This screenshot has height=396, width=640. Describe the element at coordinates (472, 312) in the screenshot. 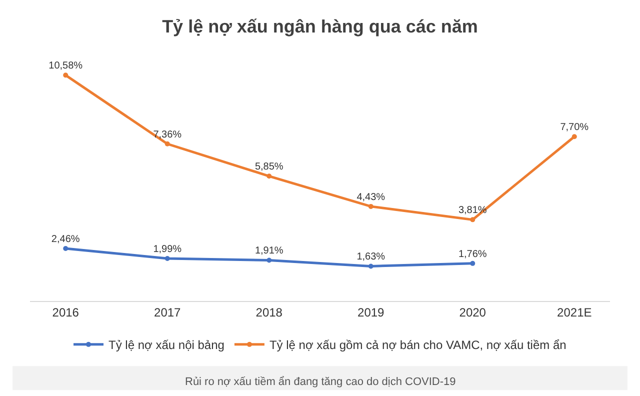

I see `x-tick-label: 2020` at that location.